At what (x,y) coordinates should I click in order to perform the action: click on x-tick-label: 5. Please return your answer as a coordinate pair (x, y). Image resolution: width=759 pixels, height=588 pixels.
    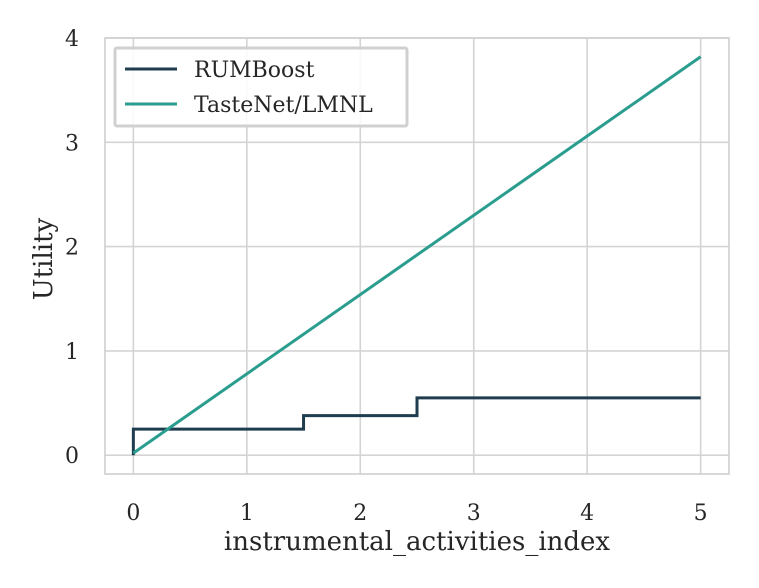
    Looking at the image, I should click on (701, 513).